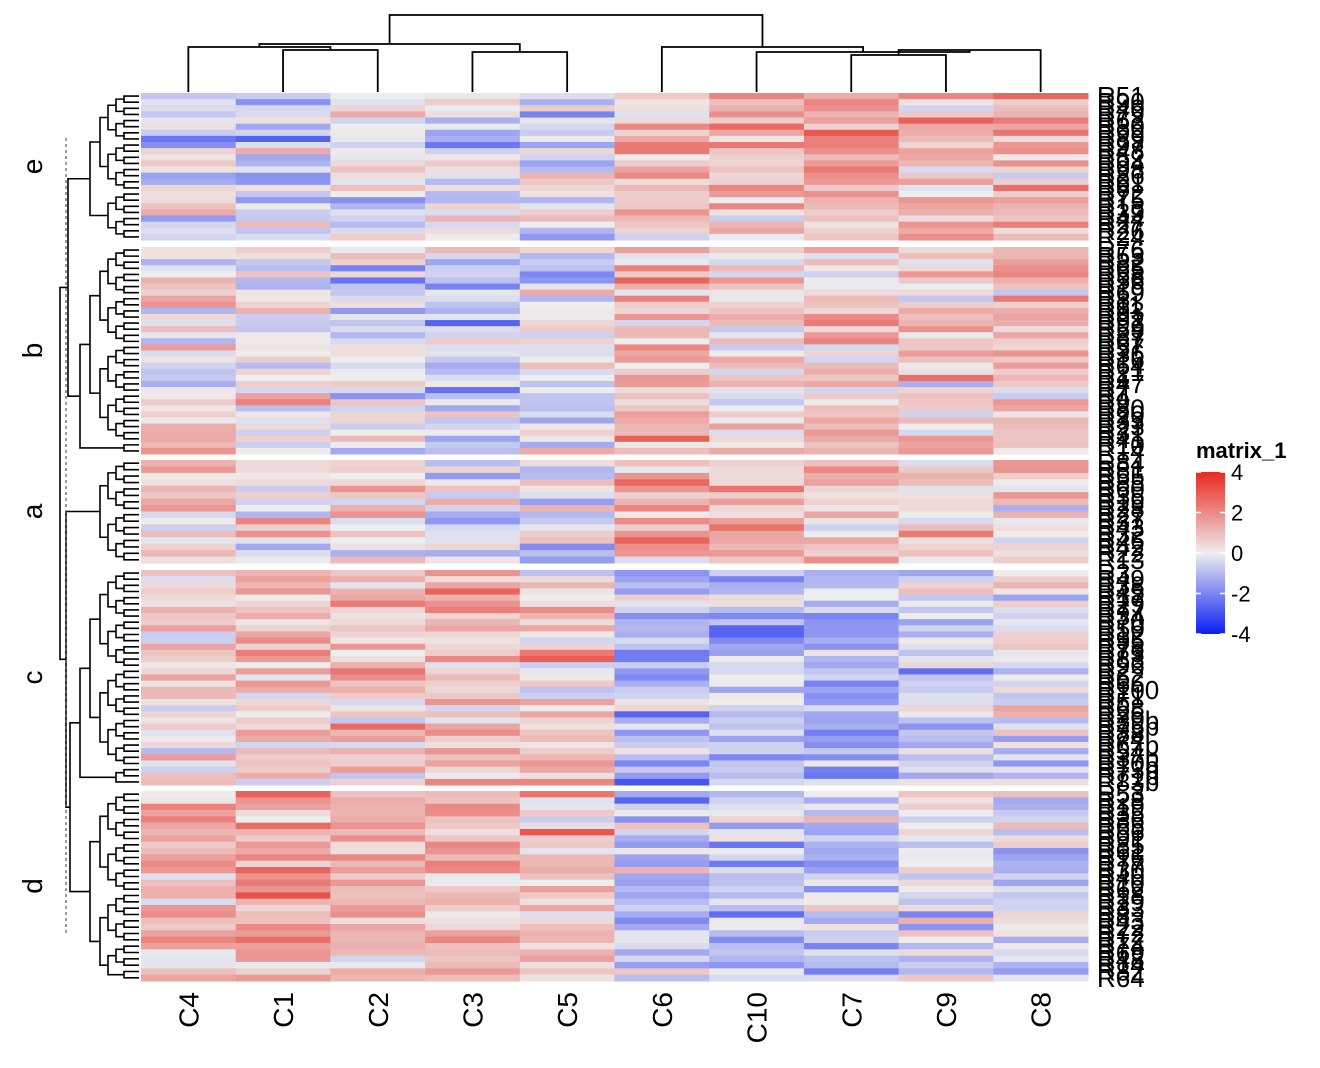  What do you see at coordinates (1041, 1010) in the screenshot?
I see `column-label: C8` at bounding box center [1041, 1010].